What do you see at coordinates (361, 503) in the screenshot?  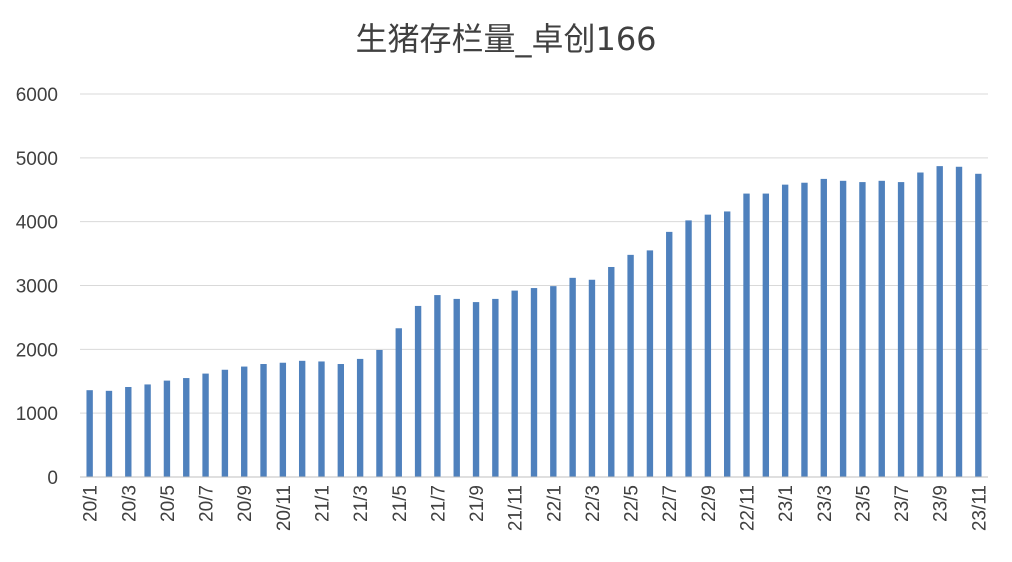 I see `x-tick-label: 21/3` at bounding box center [361, 503].